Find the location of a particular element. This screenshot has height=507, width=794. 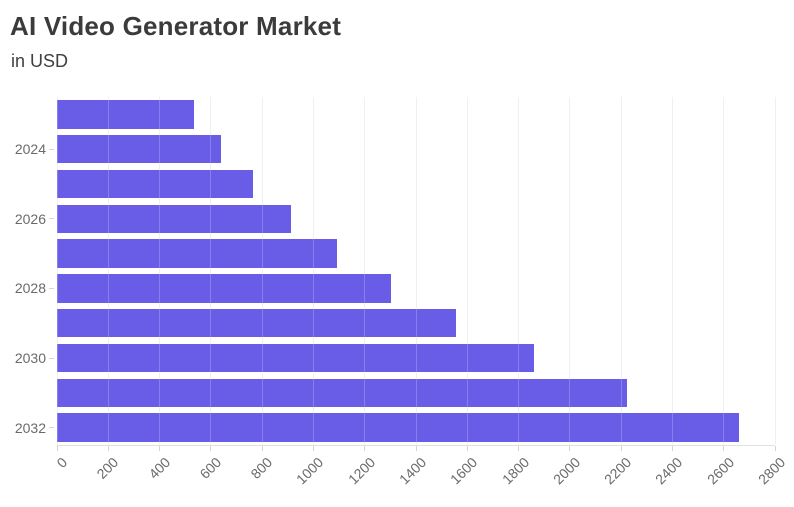

x-axis-tick-label: 400 is located at coordinates (159, 468).